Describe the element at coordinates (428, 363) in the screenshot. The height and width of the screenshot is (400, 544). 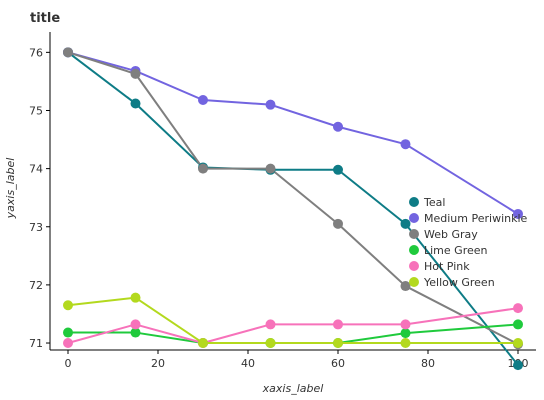
I see `x-tick-label: 80` at that location.